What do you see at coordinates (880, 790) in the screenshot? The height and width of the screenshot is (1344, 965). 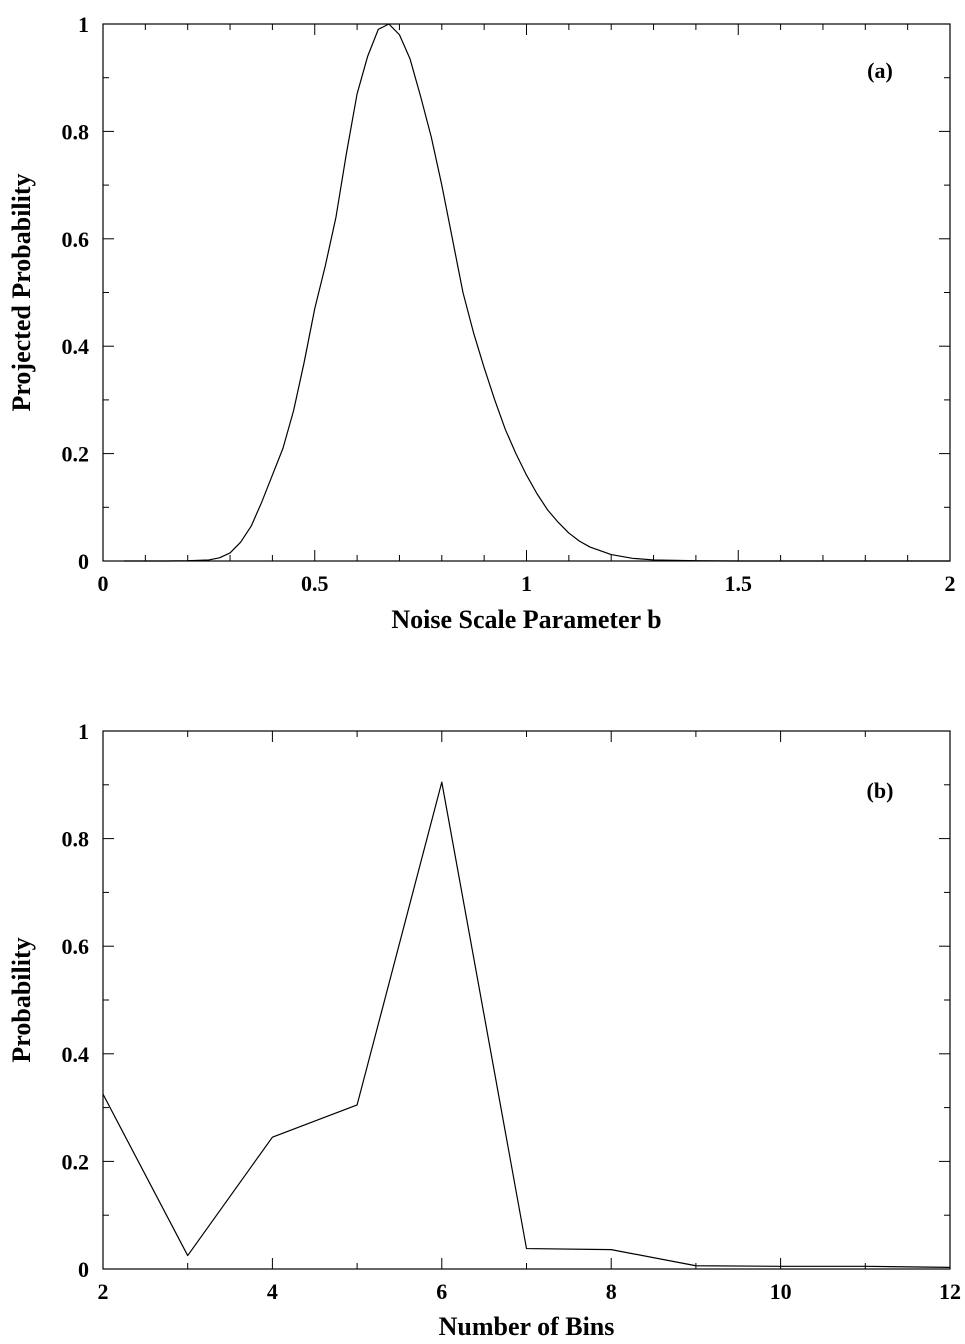 I see `panel-annotation: (b)` at bounding box center [880, 790].